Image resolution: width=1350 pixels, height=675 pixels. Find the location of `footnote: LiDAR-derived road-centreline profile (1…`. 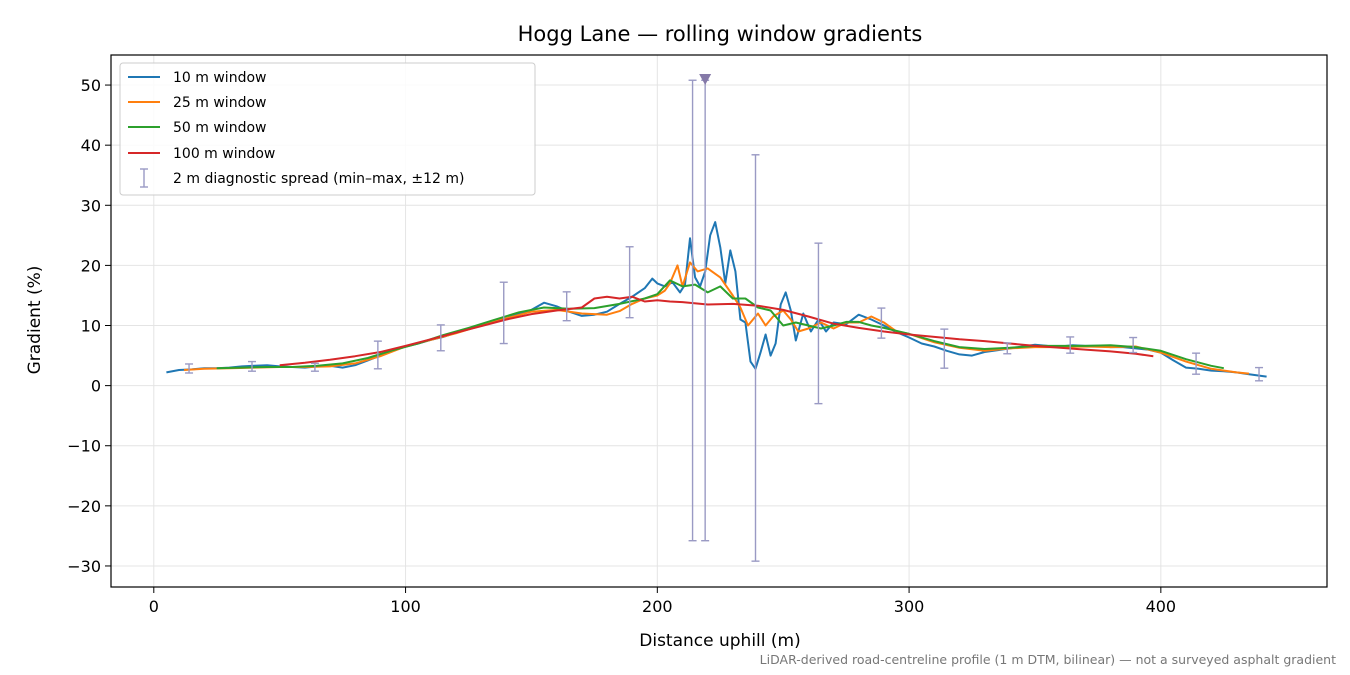

footnote: LiDAR-derived road-centreline profile (1… is located at coordinates (1048, 659).